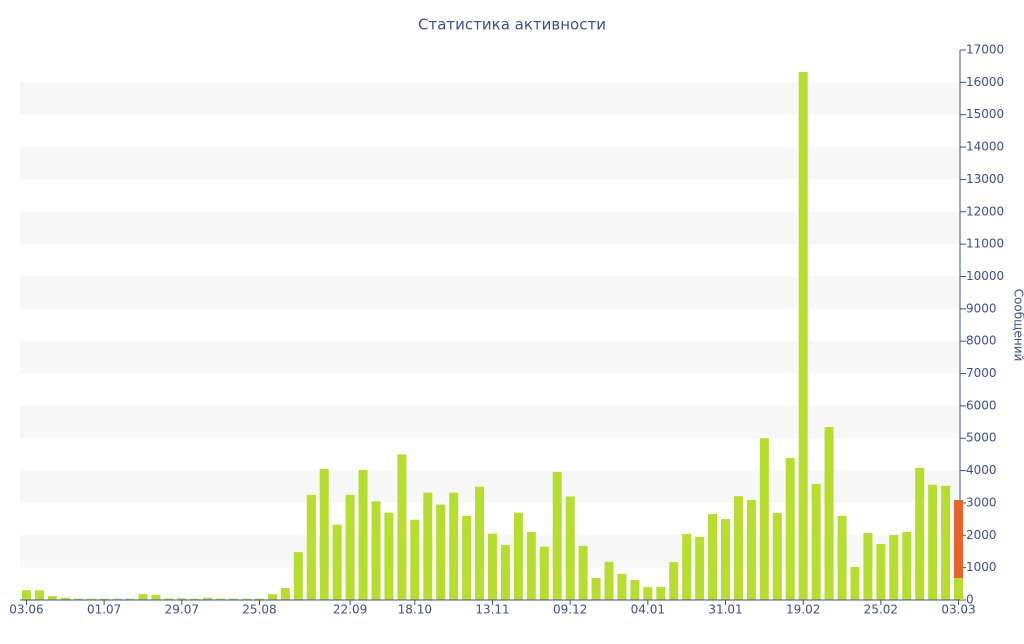  I want to click on y-tick-label: 1000, so click(981, 567).